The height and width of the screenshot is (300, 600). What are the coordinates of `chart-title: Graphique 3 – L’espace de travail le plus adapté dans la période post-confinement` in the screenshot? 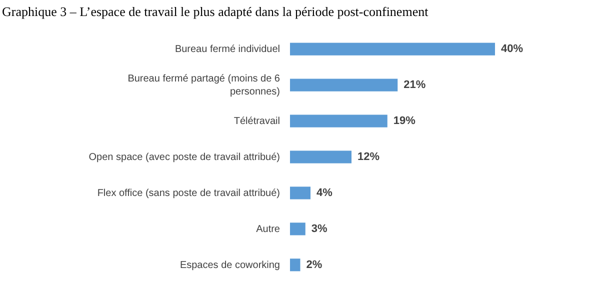 It's located at (215, 11).